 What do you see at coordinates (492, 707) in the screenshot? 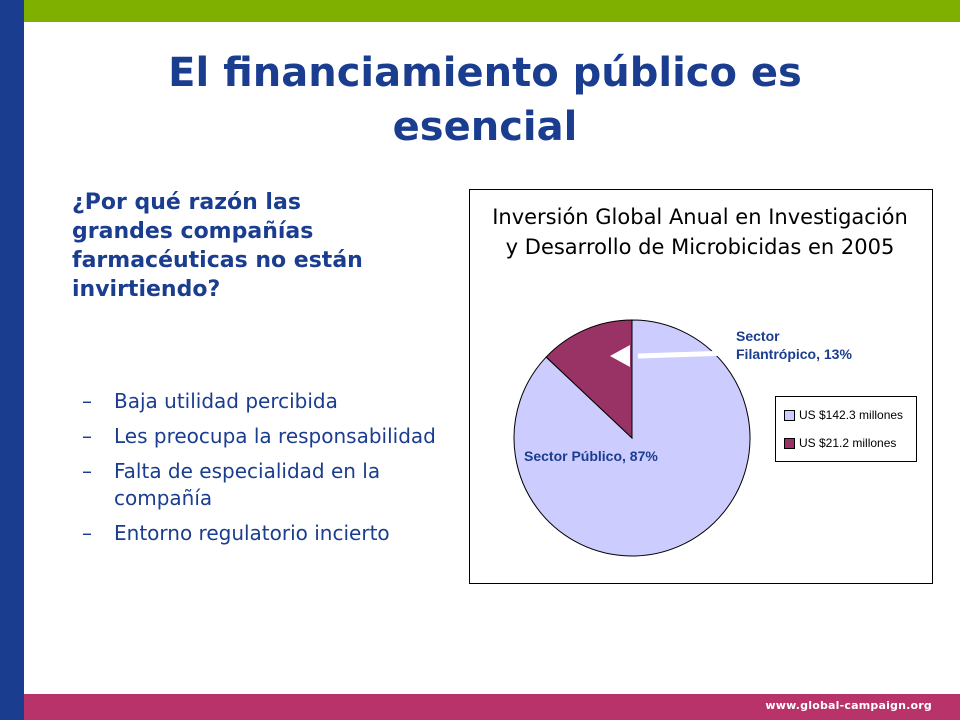
I see `bottom-accent-bar` at bounding box center [492, 707].